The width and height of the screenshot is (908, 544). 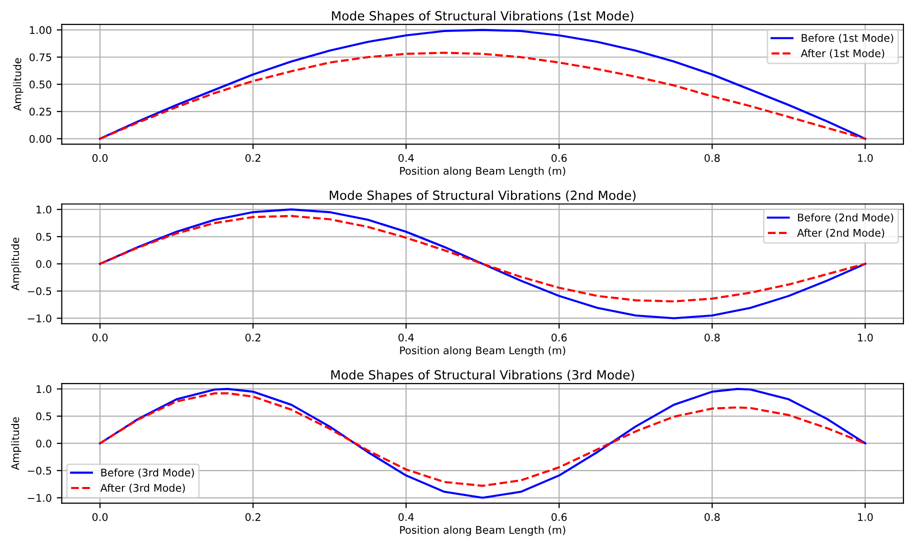 What do you see at coordinates (41, 30) in the screenshot?
I see `y-tick-label: 1.00` at bounding box center [41, 30].